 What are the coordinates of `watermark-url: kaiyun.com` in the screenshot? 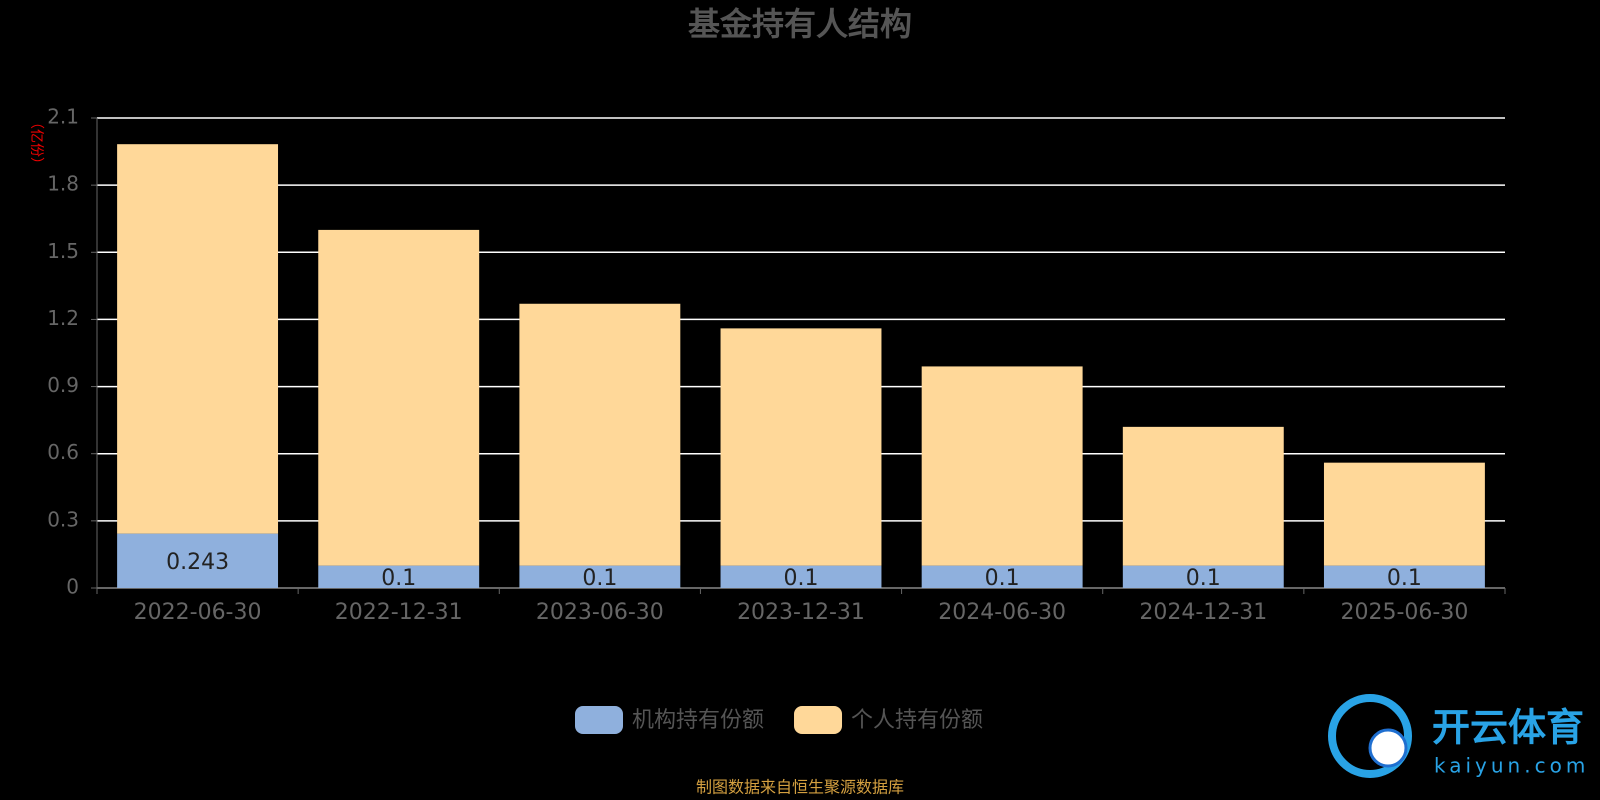 It's located at (1511, 766).